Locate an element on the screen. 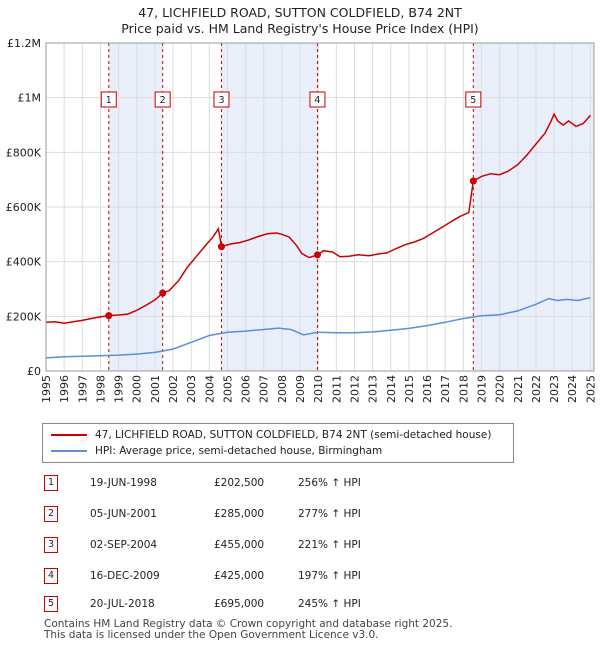 Image resolution: width=600 pixels, height=650 pixels. x-tick-label: 1996 is located at coordinates (64, 389).